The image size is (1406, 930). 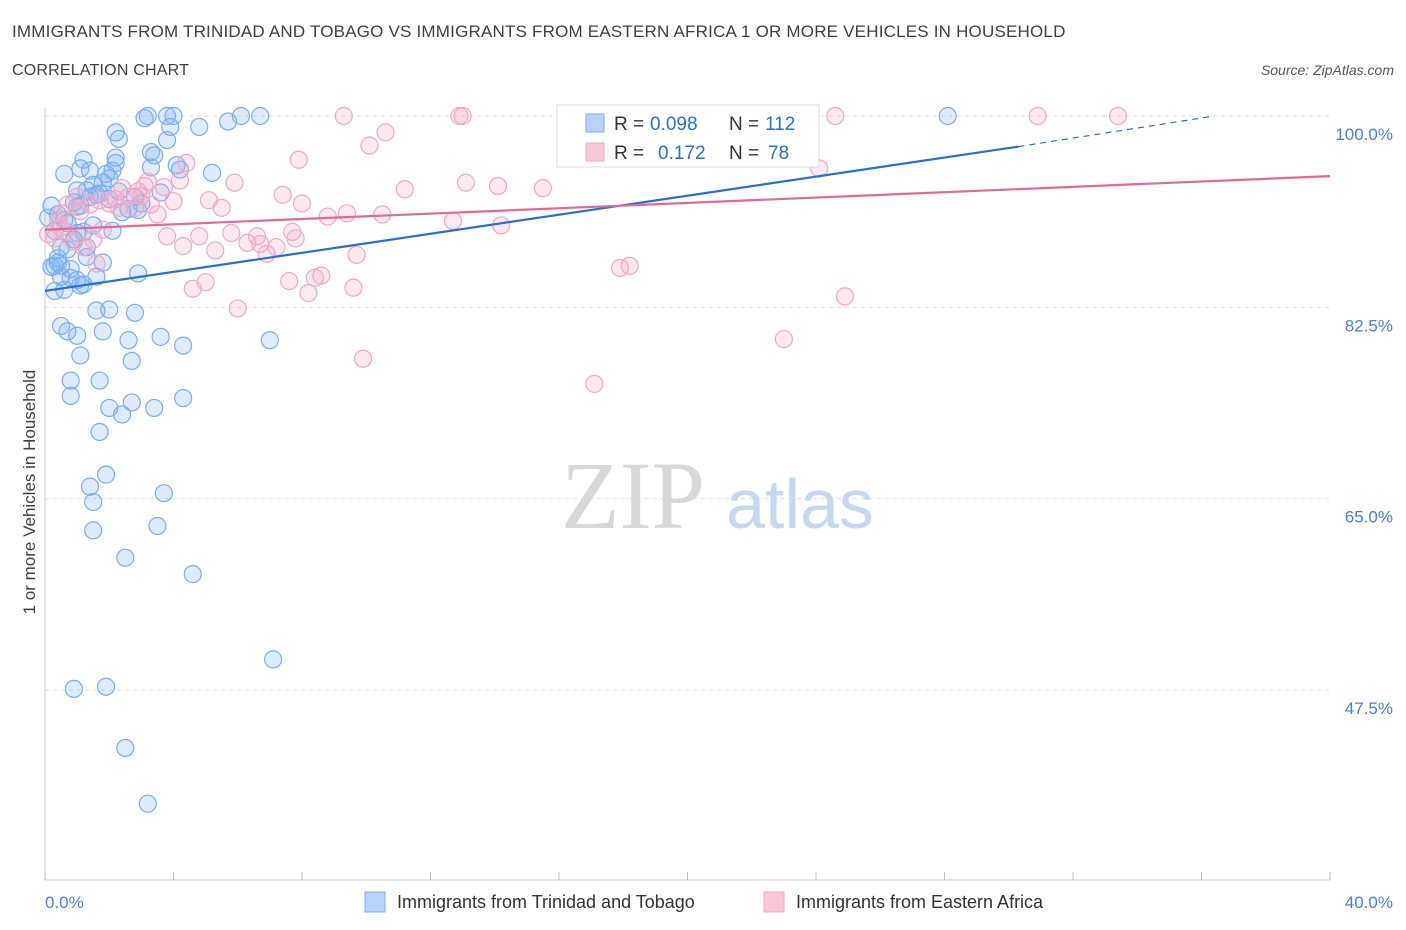 What do you see at coordinates (101, 70) in the screenshot?
I see `chart-subtitle: CORRELATION CHART` at bounding box center [101, 70].